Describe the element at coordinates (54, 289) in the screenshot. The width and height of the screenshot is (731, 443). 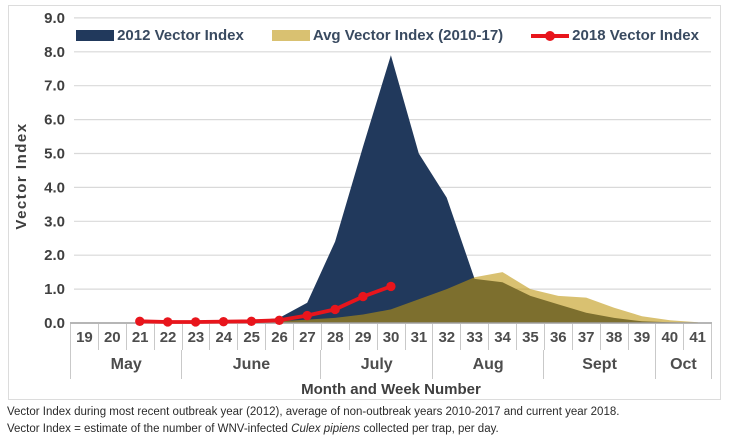
I see `y-tick-label: 1.0` at that location.